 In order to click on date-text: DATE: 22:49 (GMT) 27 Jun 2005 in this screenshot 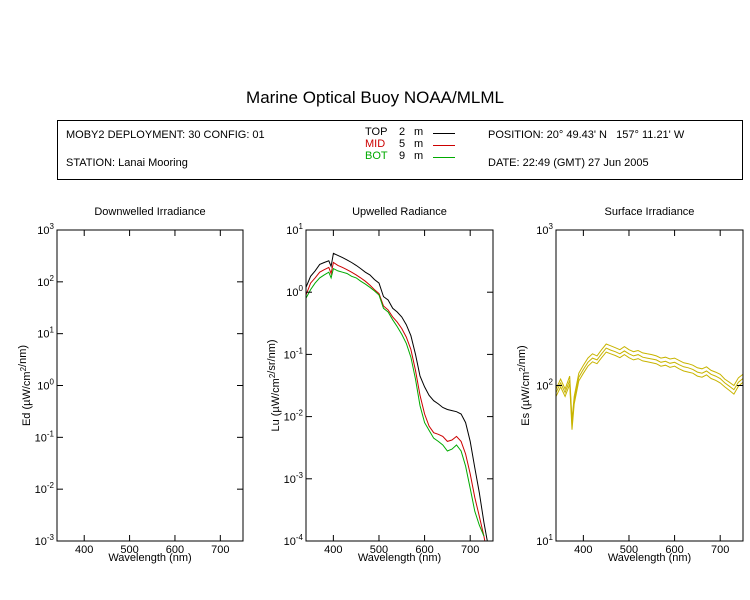, I will do `click(568, 163)`.